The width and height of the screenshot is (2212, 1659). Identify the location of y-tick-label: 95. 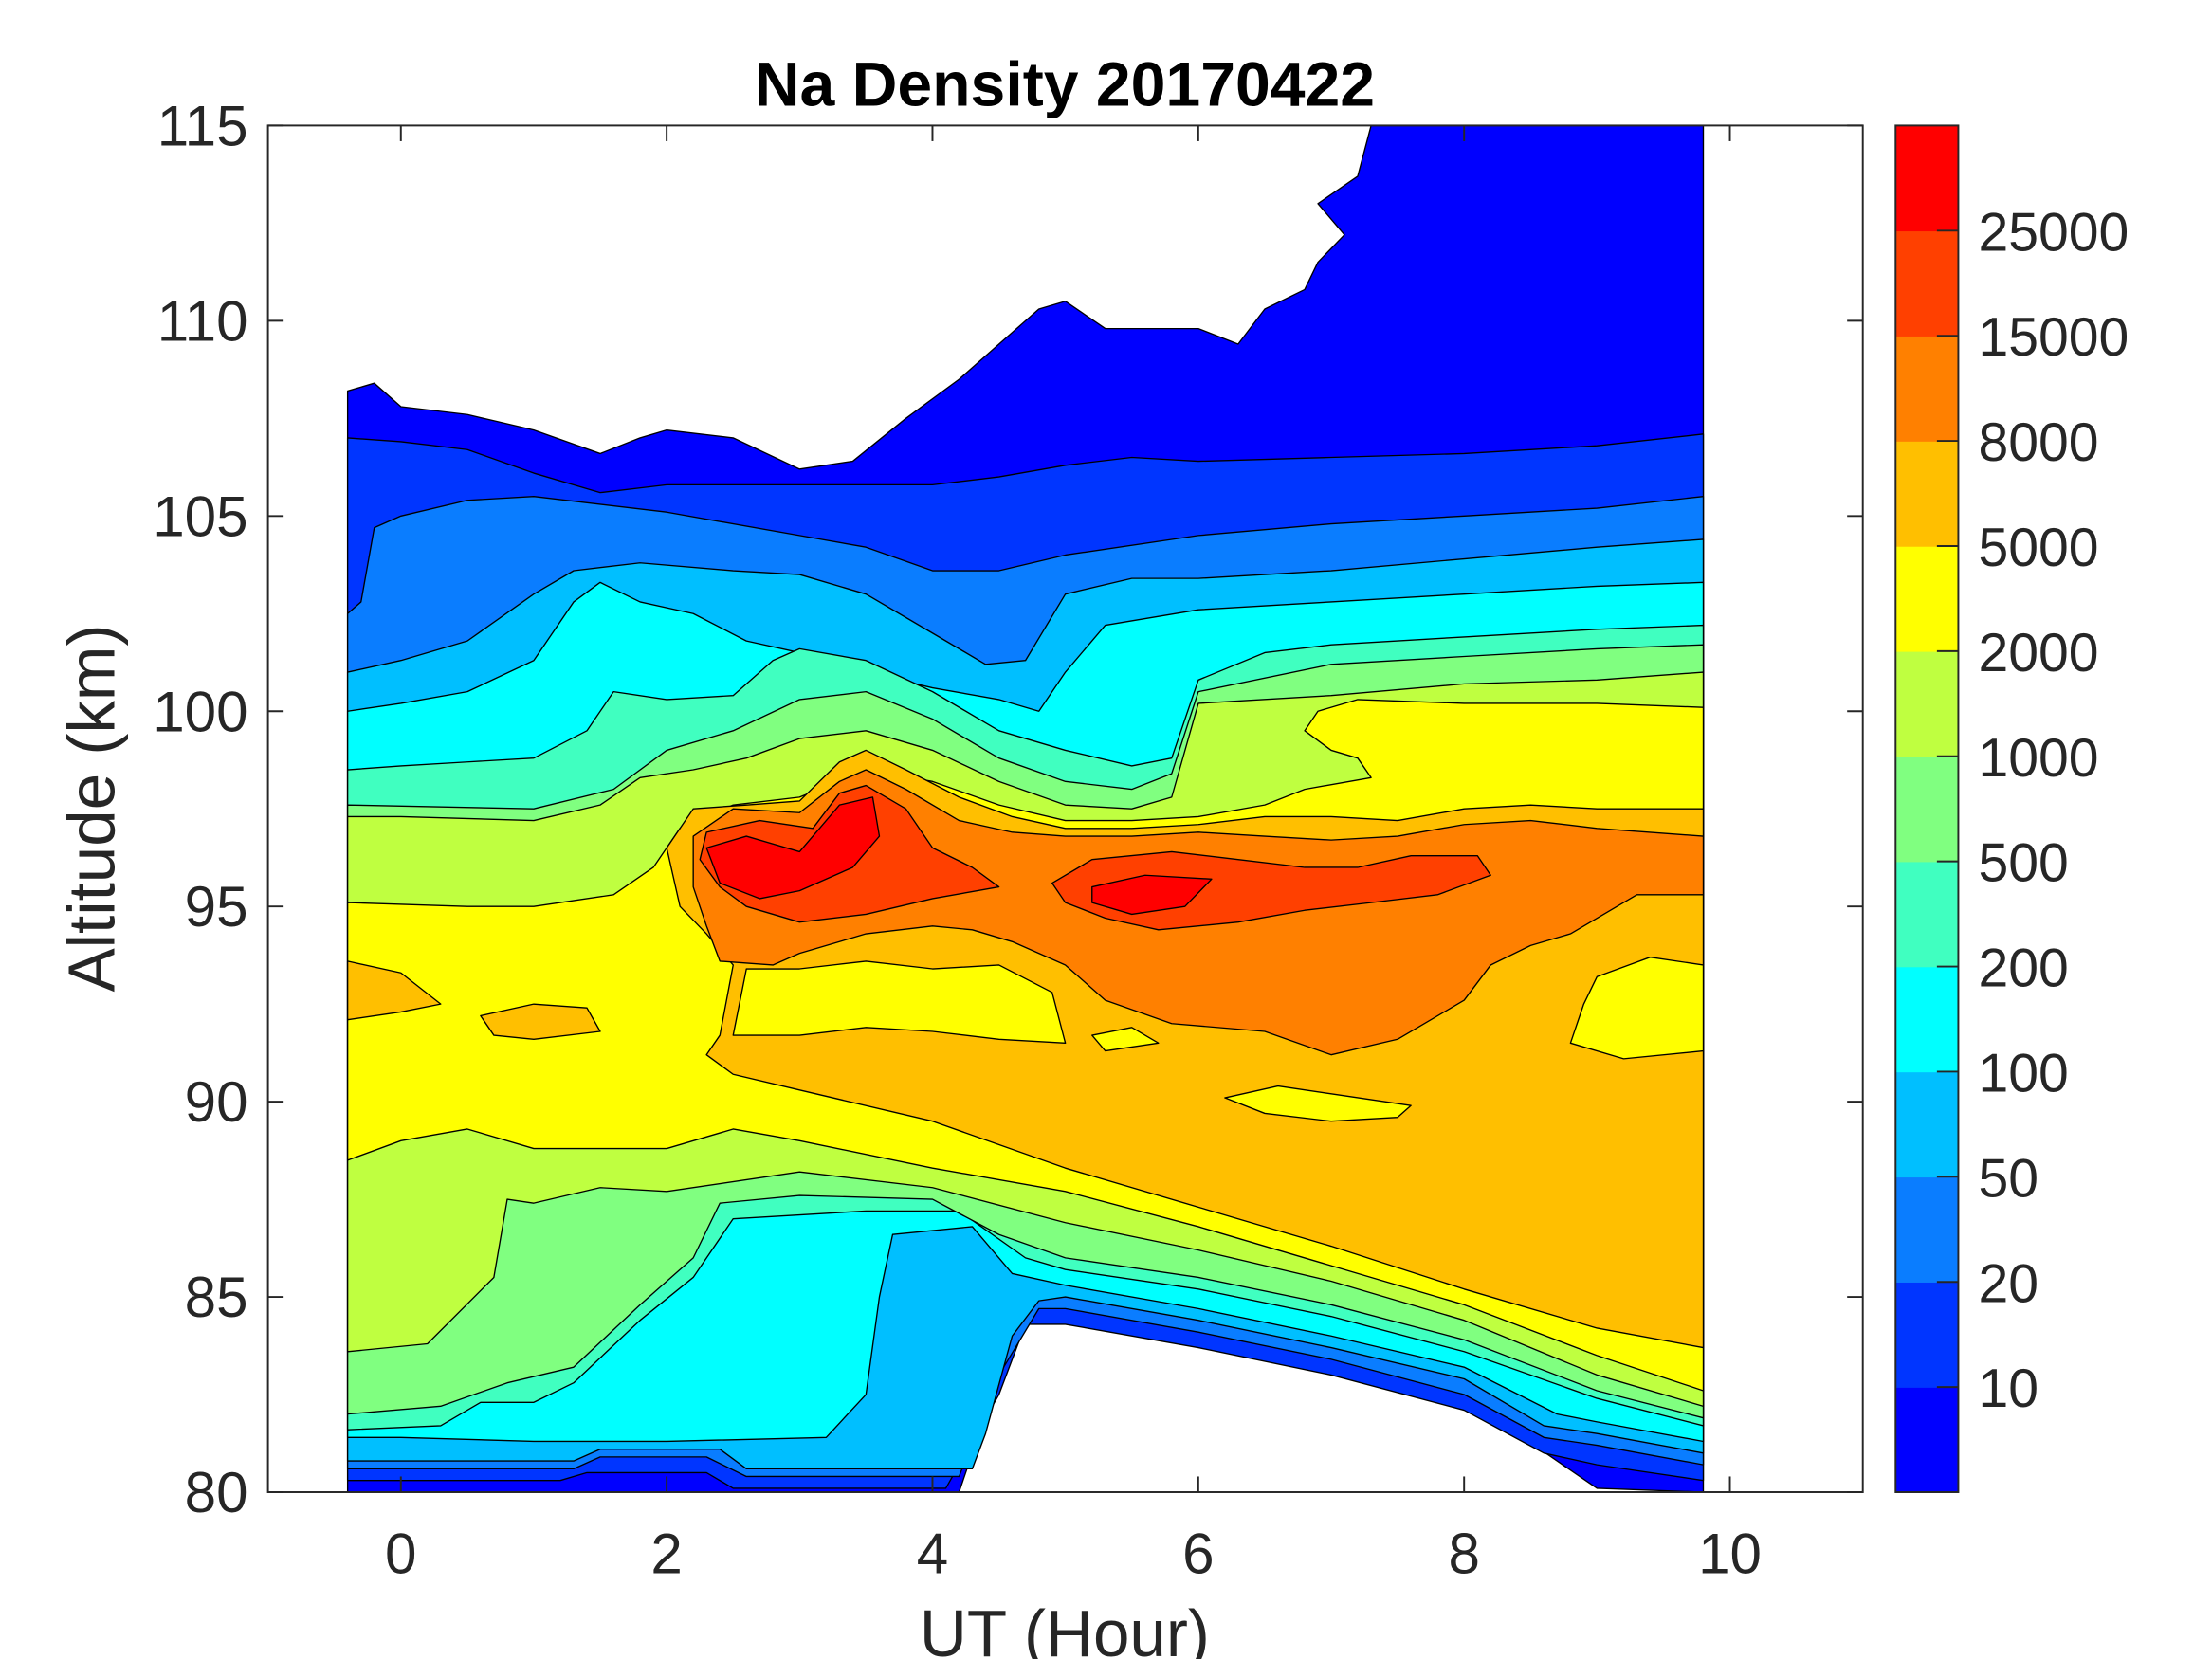
(216, 907).